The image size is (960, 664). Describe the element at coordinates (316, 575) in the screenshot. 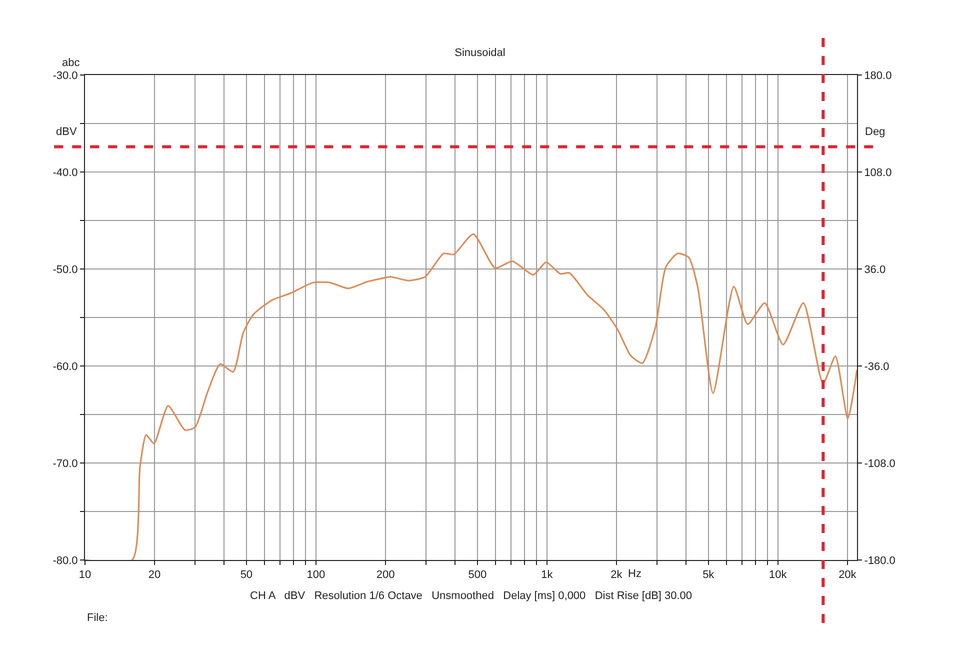

I see `x-tick-label: 100` at that location.